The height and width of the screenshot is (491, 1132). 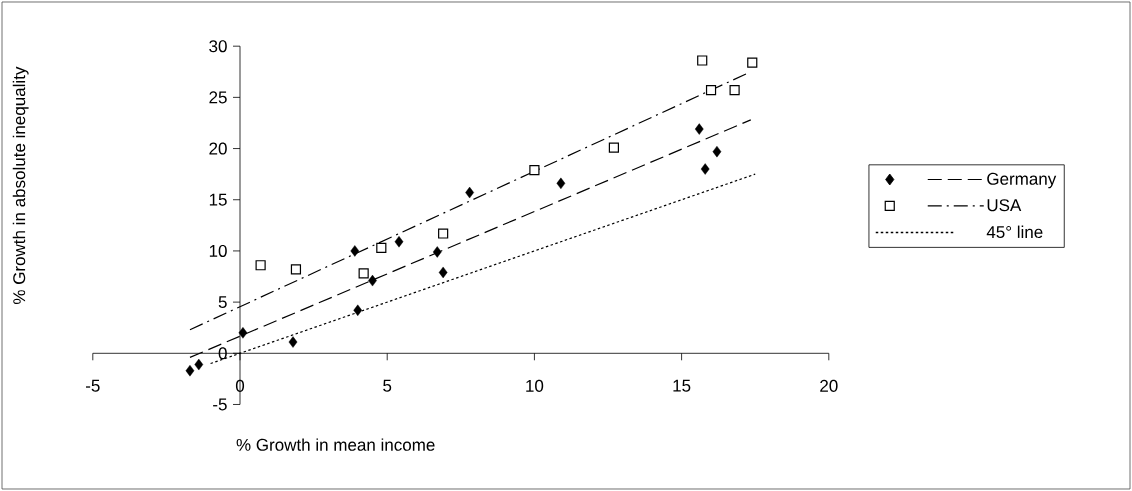 What do you see at coordinates (93, 385) in the screenshot?
I see `x-tick-label: -5` at bounding box center [93, 385].